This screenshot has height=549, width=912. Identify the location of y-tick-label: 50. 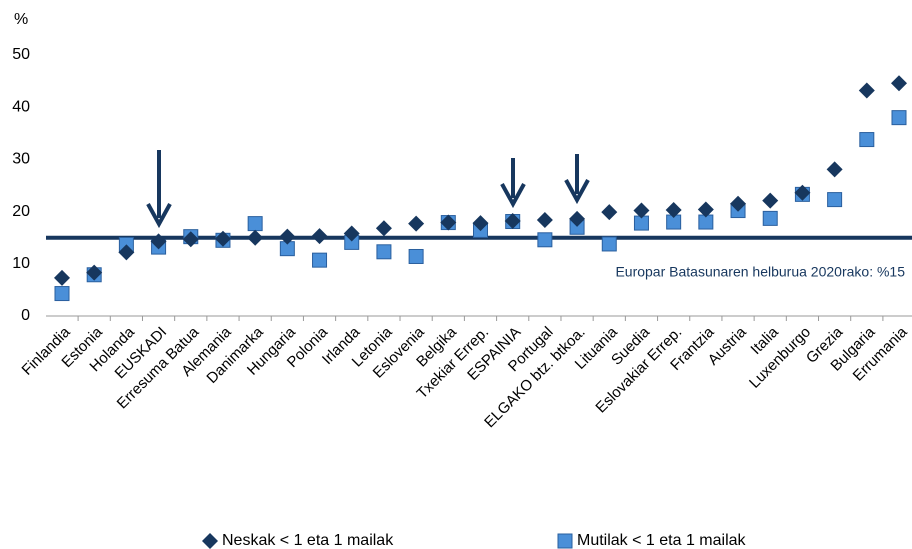
(21, 54).